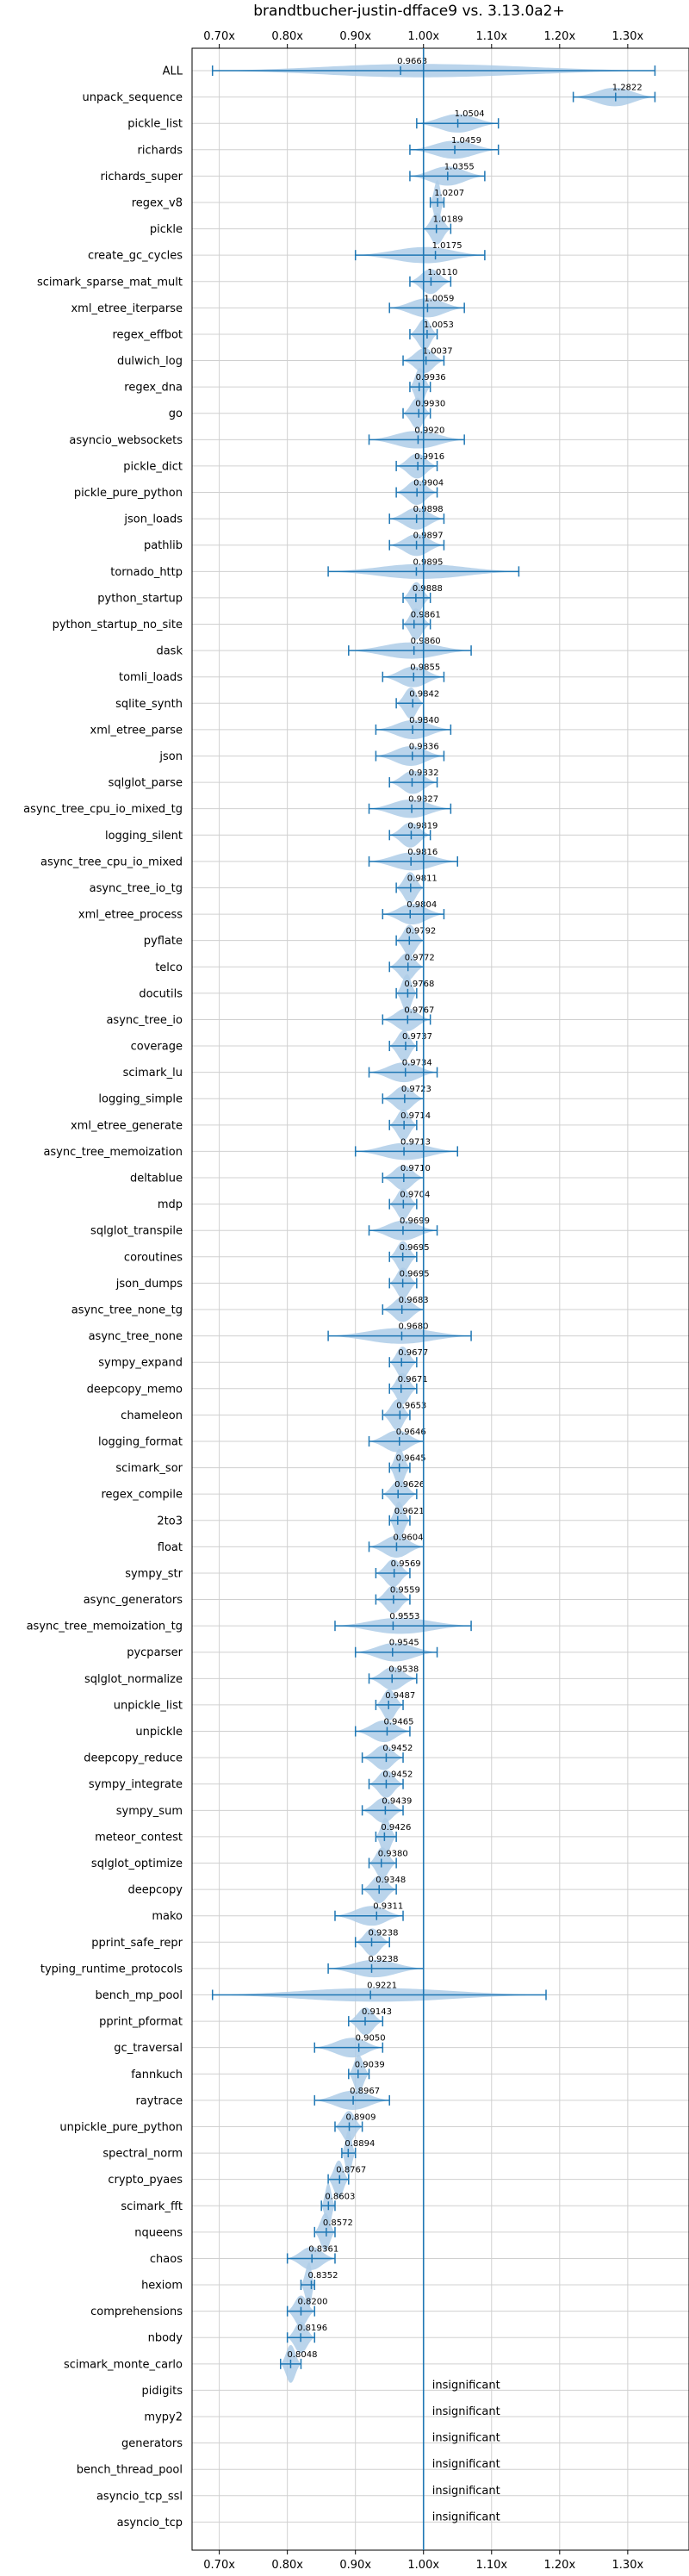  What do you see at coordinates (439, 299) in the screenshot?
I see `value-label: 1.0059` at bounding box center [439, 299].